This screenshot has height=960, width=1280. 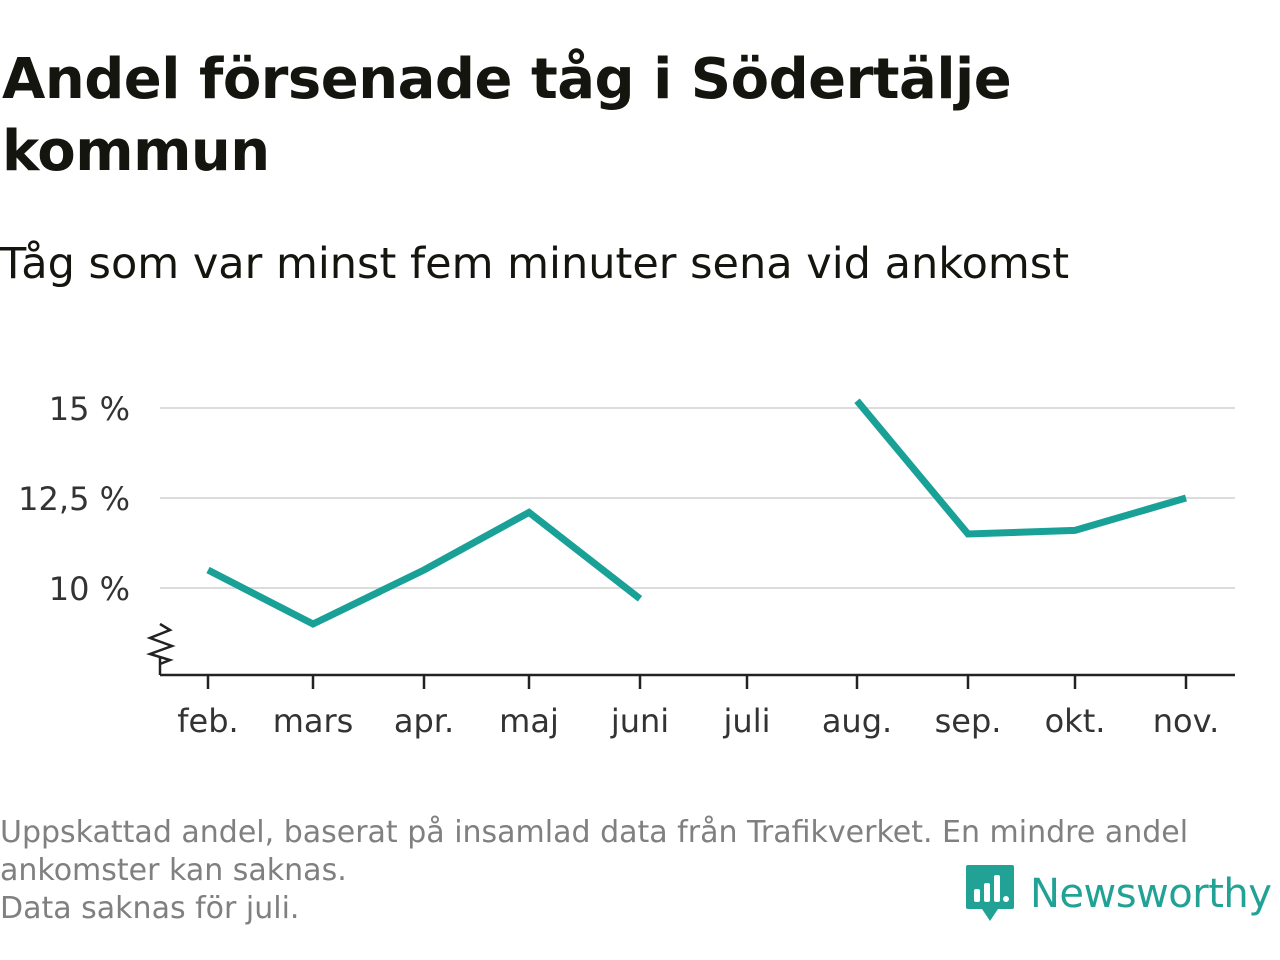 What do you see at coordinates (173, 870) in the screenshot?
I see `footnote-line-2: ankomster kan saknas.` at bounding box center [173, 870].